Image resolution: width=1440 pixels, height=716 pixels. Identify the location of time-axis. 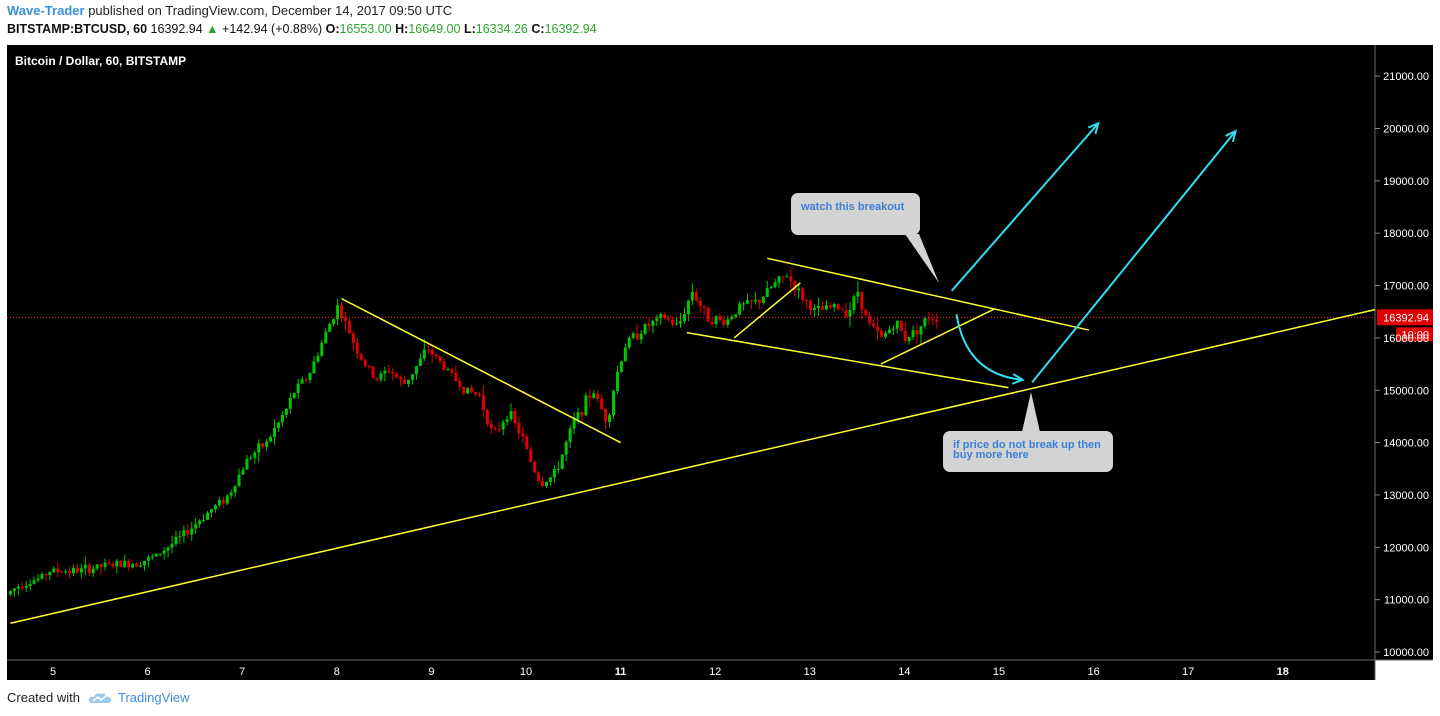
(691, 670).